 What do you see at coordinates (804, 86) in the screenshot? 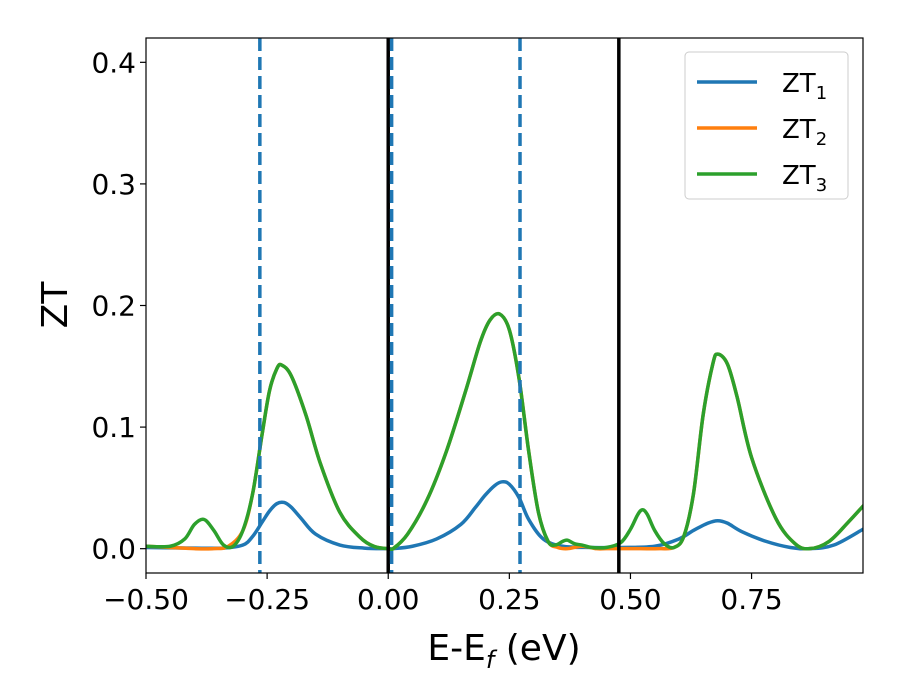
I see `legend-label-zt1: ZT1` at bounding box center [804, 86].